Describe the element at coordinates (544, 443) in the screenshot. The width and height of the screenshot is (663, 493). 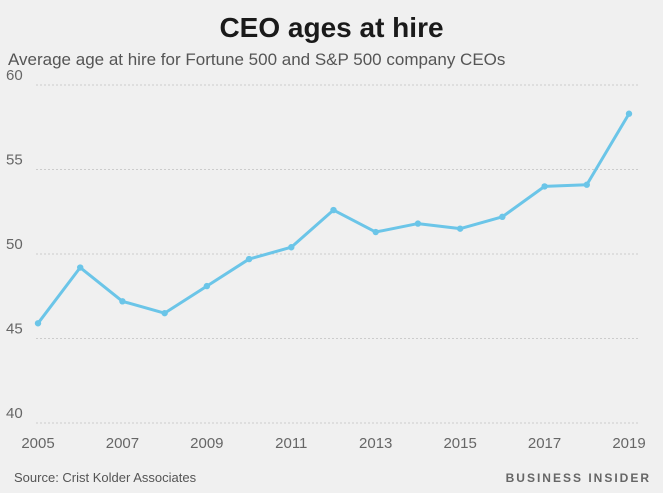
I see `x-tick-label: 2017` at that location.